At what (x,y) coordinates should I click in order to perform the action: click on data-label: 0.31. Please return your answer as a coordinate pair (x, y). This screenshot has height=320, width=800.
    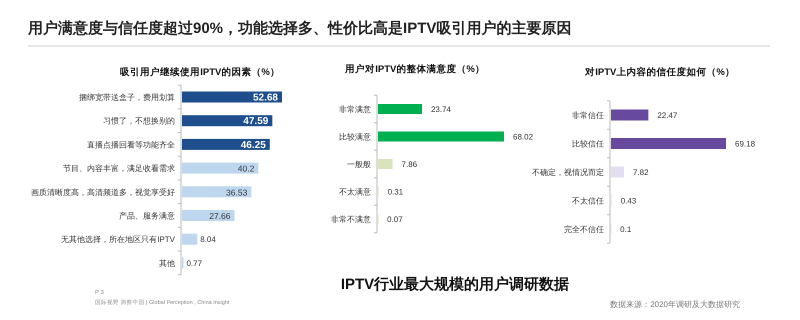
    Looking at the image, I should click on (396, 192).